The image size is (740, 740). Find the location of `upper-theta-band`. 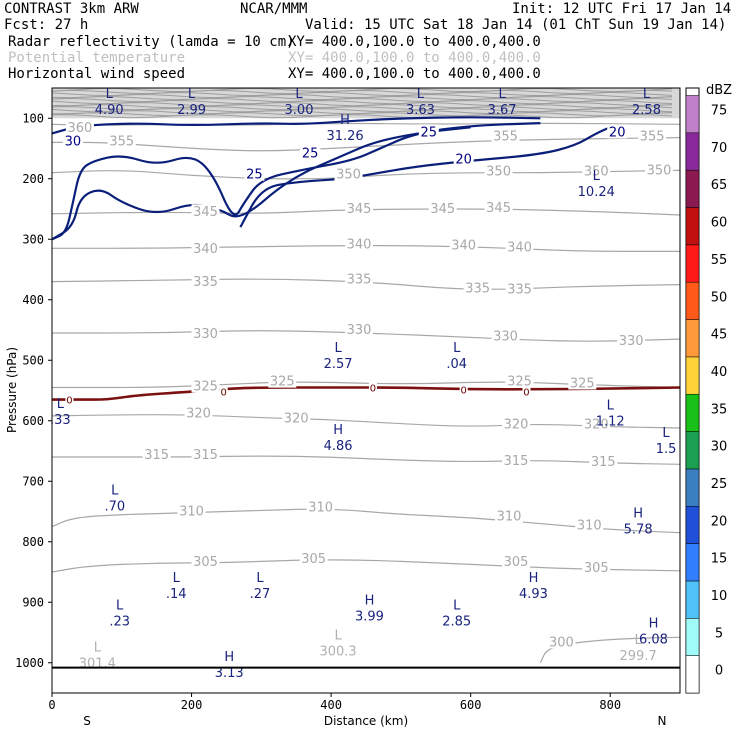

upper-theta-band is located at coordinates (365, 103).